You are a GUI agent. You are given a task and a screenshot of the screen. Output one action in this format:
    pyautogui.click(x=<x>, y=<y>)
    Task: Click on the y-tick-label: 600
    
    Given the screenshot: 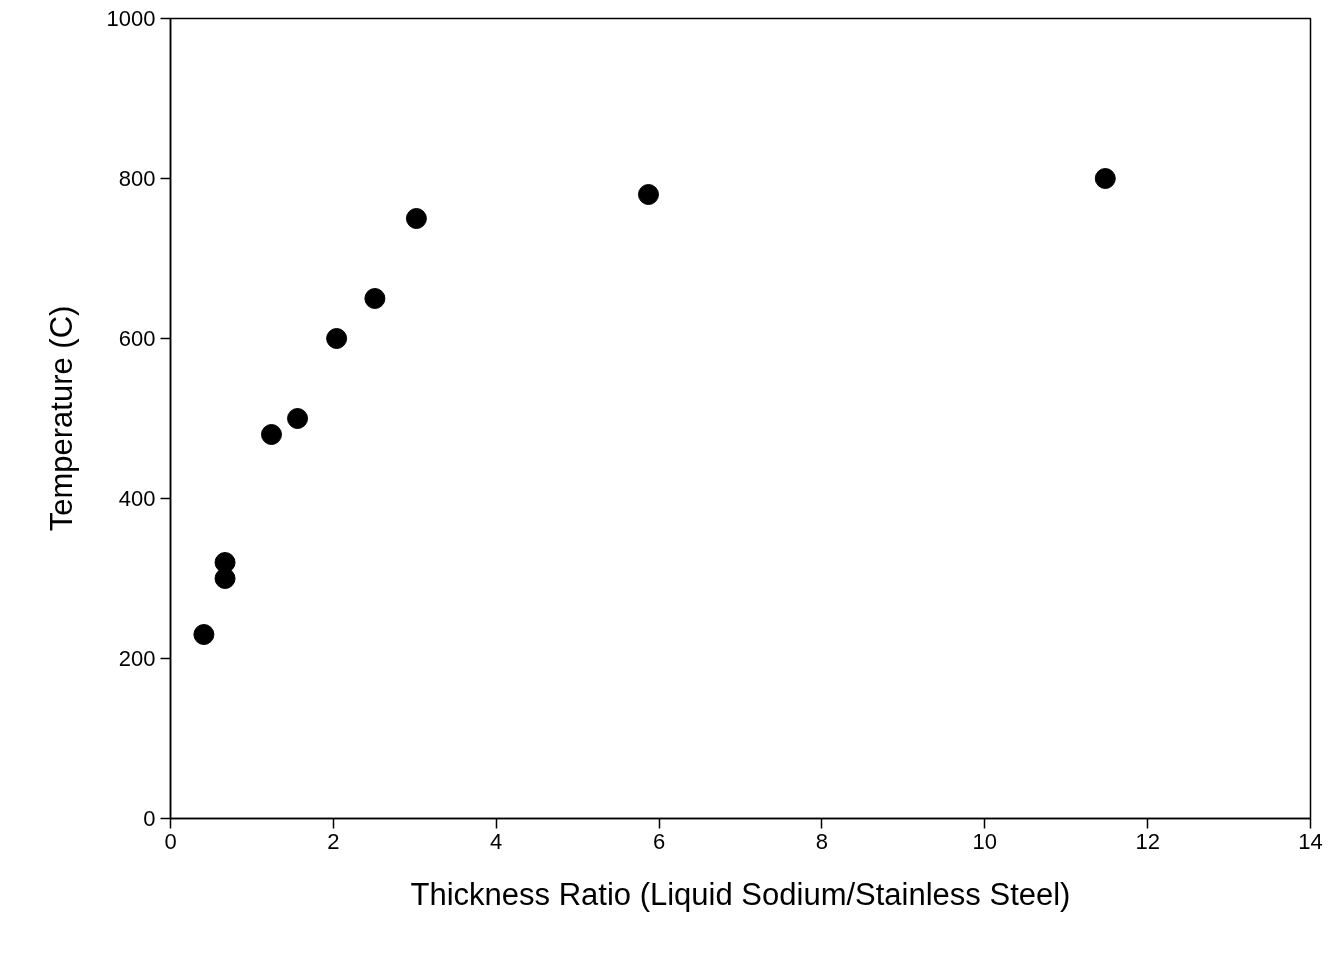 What is the action you would take?
    pyautogui.click(x=137, y=338)
    